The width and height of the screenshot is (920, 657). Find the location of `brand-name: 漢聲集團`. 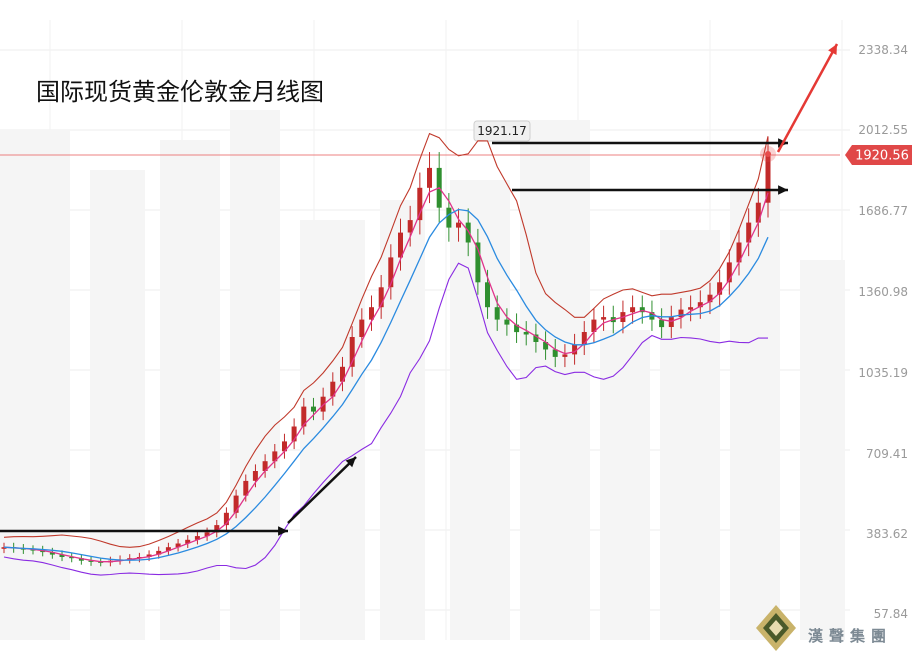

brand-name: 漢聲集團 is located at coordinates (850, 636).